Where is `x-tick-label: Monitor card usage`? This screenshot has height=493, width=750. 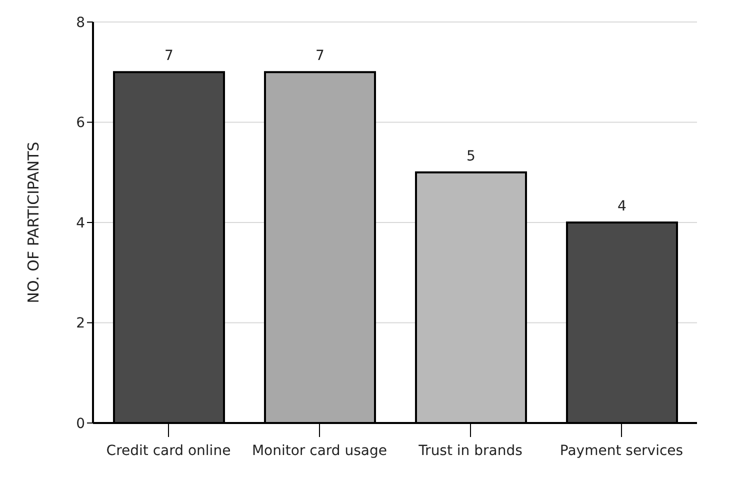
x-tick-label: Monitor card usage is located at coordinates (320, 451).